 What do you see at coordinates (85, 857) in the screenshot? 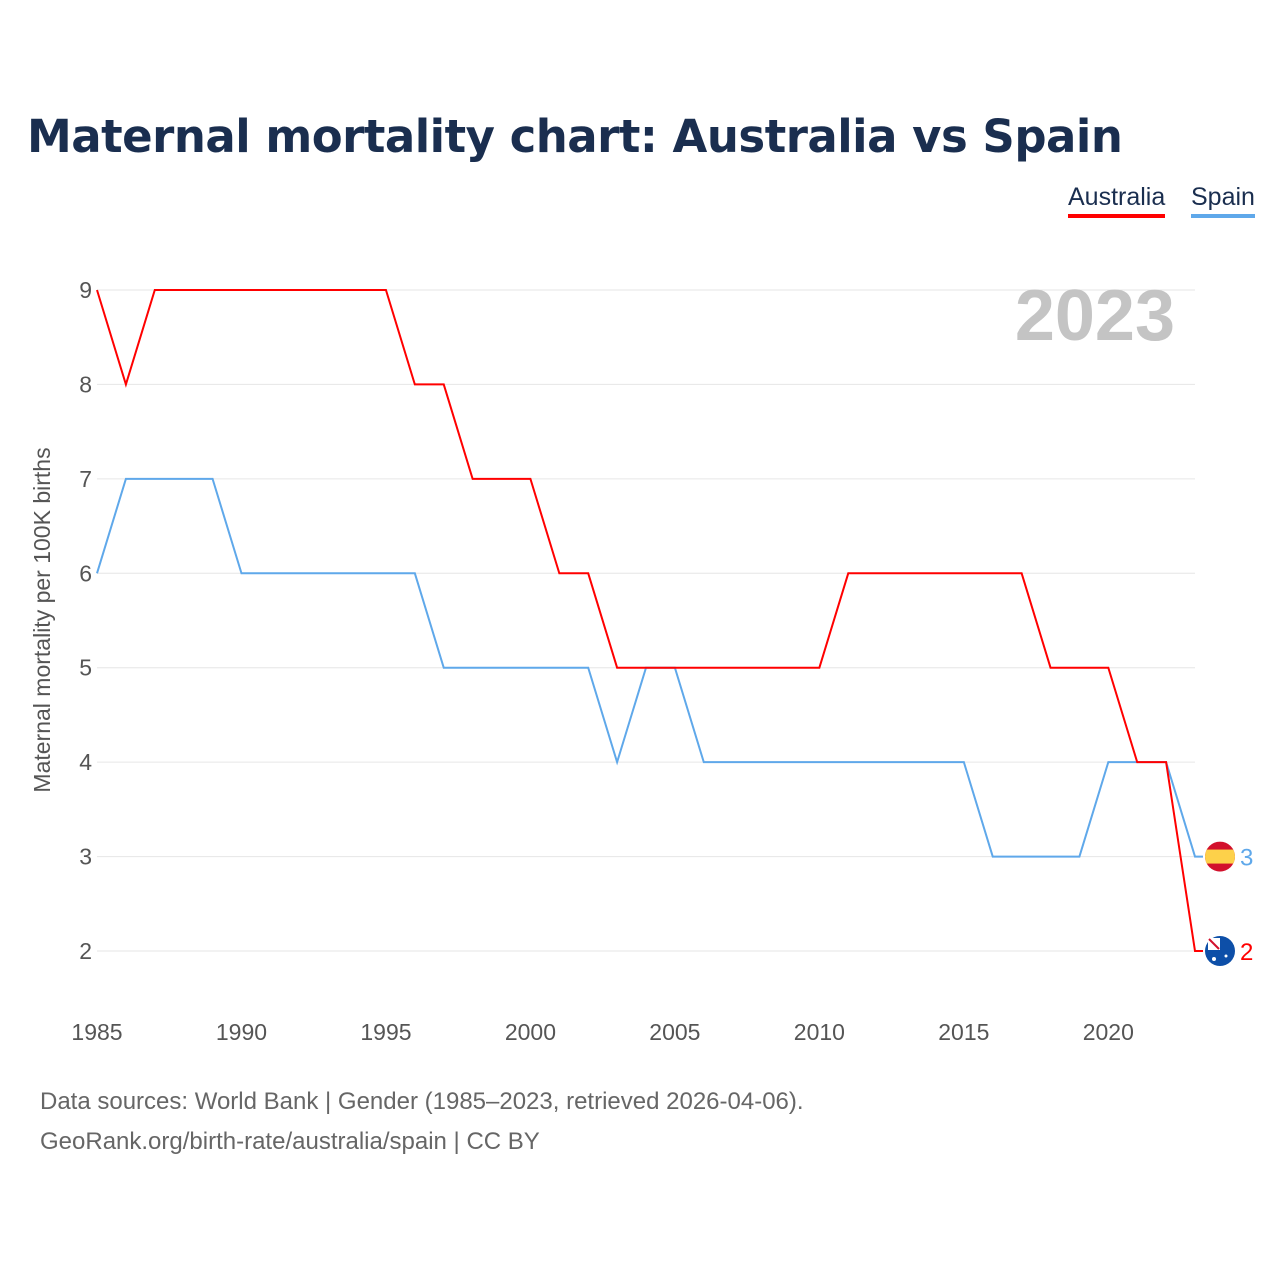
I see `y-tick-label: 3` at bounding box center [85, 857].